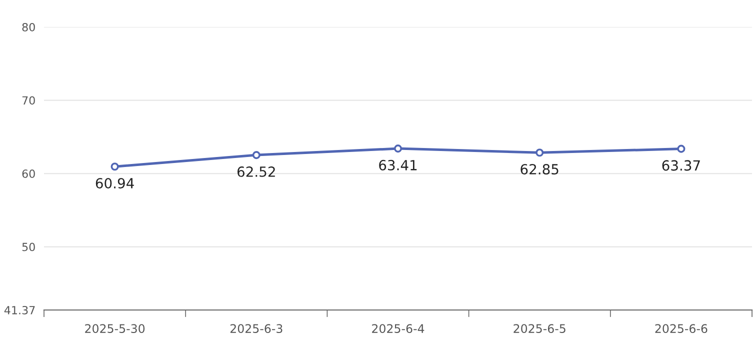 This screenshot has height=347, width=753. What do you see at coordinates (115, 329) in the screenshot?
I see `x-tick-label: 2025-5-30` at bounding box center [115, 329].